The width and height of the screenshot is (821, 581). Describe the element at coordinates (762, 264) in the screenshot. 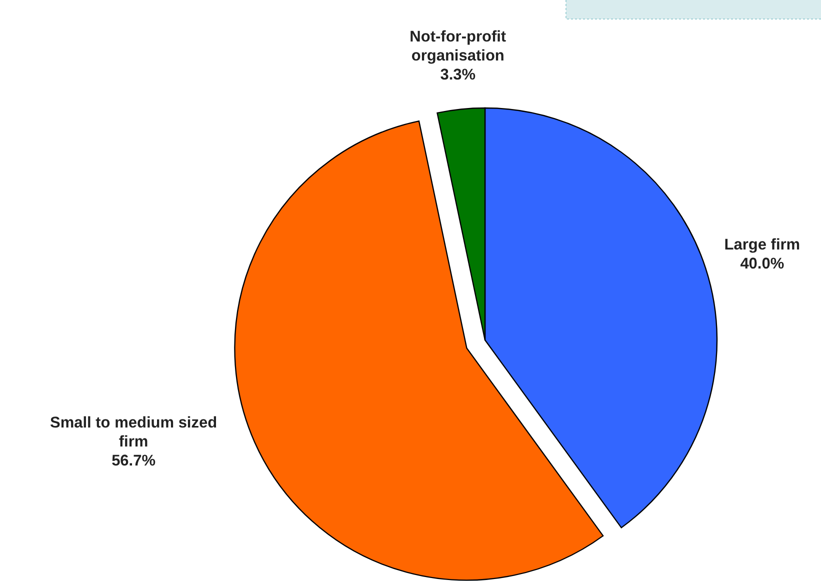

I see `data-label: 40.0%` at that location.